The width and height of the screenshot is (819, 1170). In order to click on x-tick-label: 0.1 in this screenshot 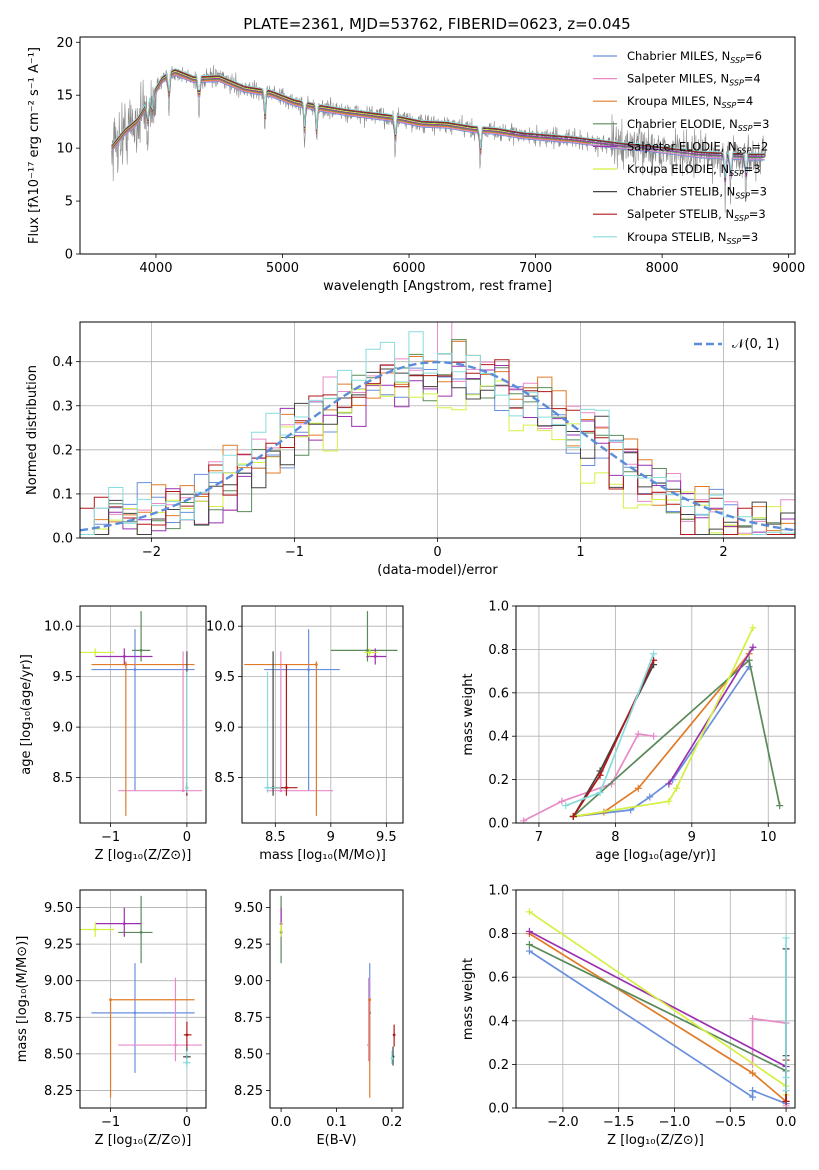, I will do `click(336, 1122)`.